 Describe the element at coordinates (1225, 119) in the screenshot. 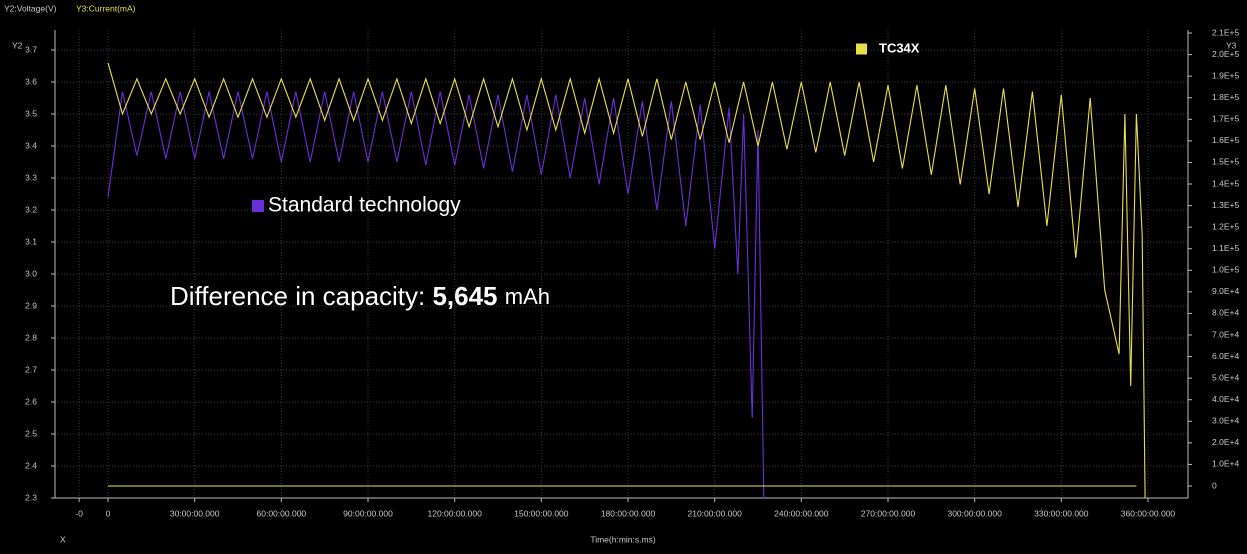

I see `y2-tick-label: 1.7E+5` at that location.